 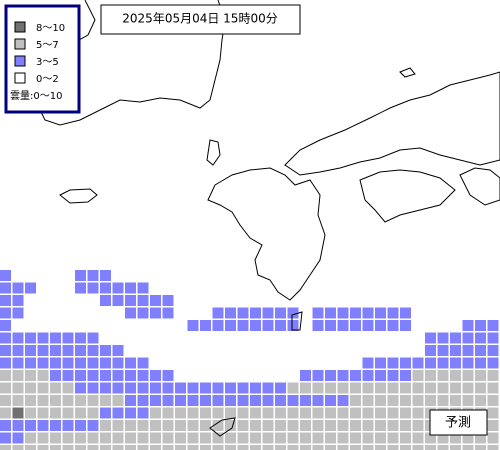 What do you see at coordinates (20, 44) in the screenshot?
I see `legend-swatch` at bounding box center [20, 44].